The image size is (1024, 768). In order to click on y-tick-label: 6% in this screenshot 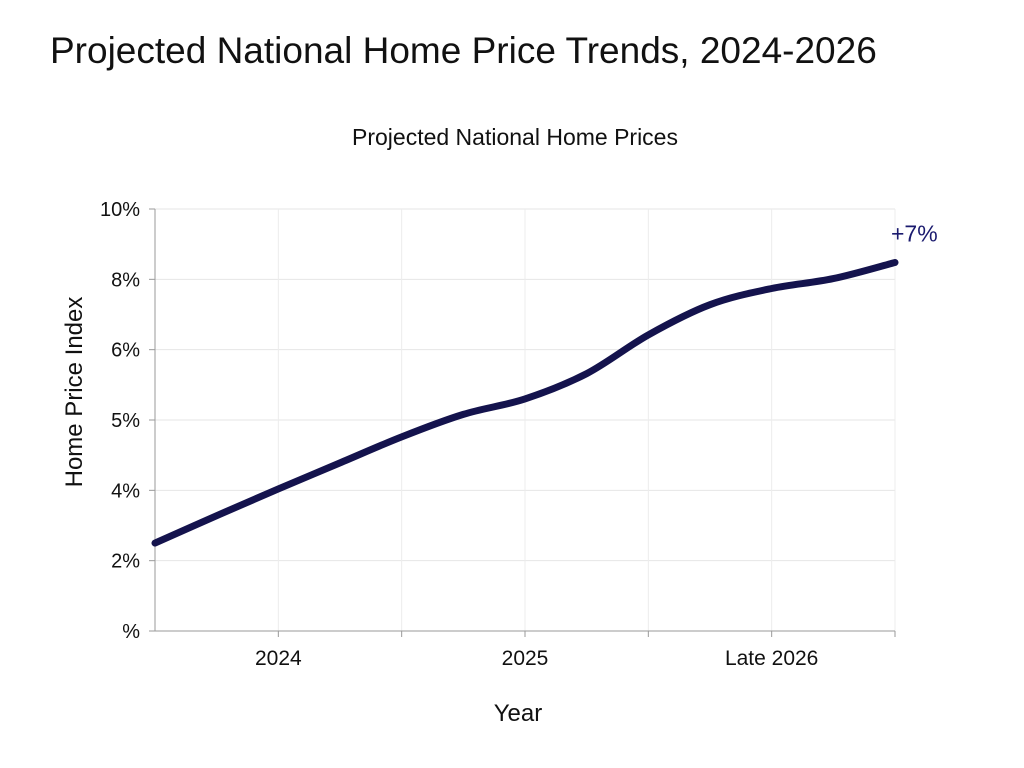, I will do `click(125, 351)`.